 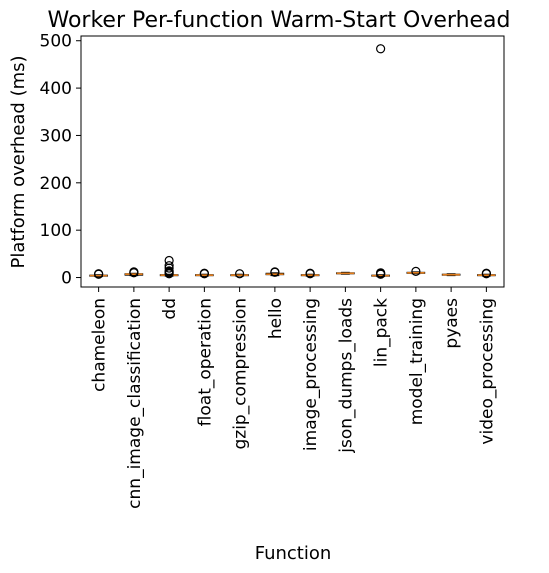 I want to click on y-axis-label: Platform overhead (ms), so click(x=18, y=161).